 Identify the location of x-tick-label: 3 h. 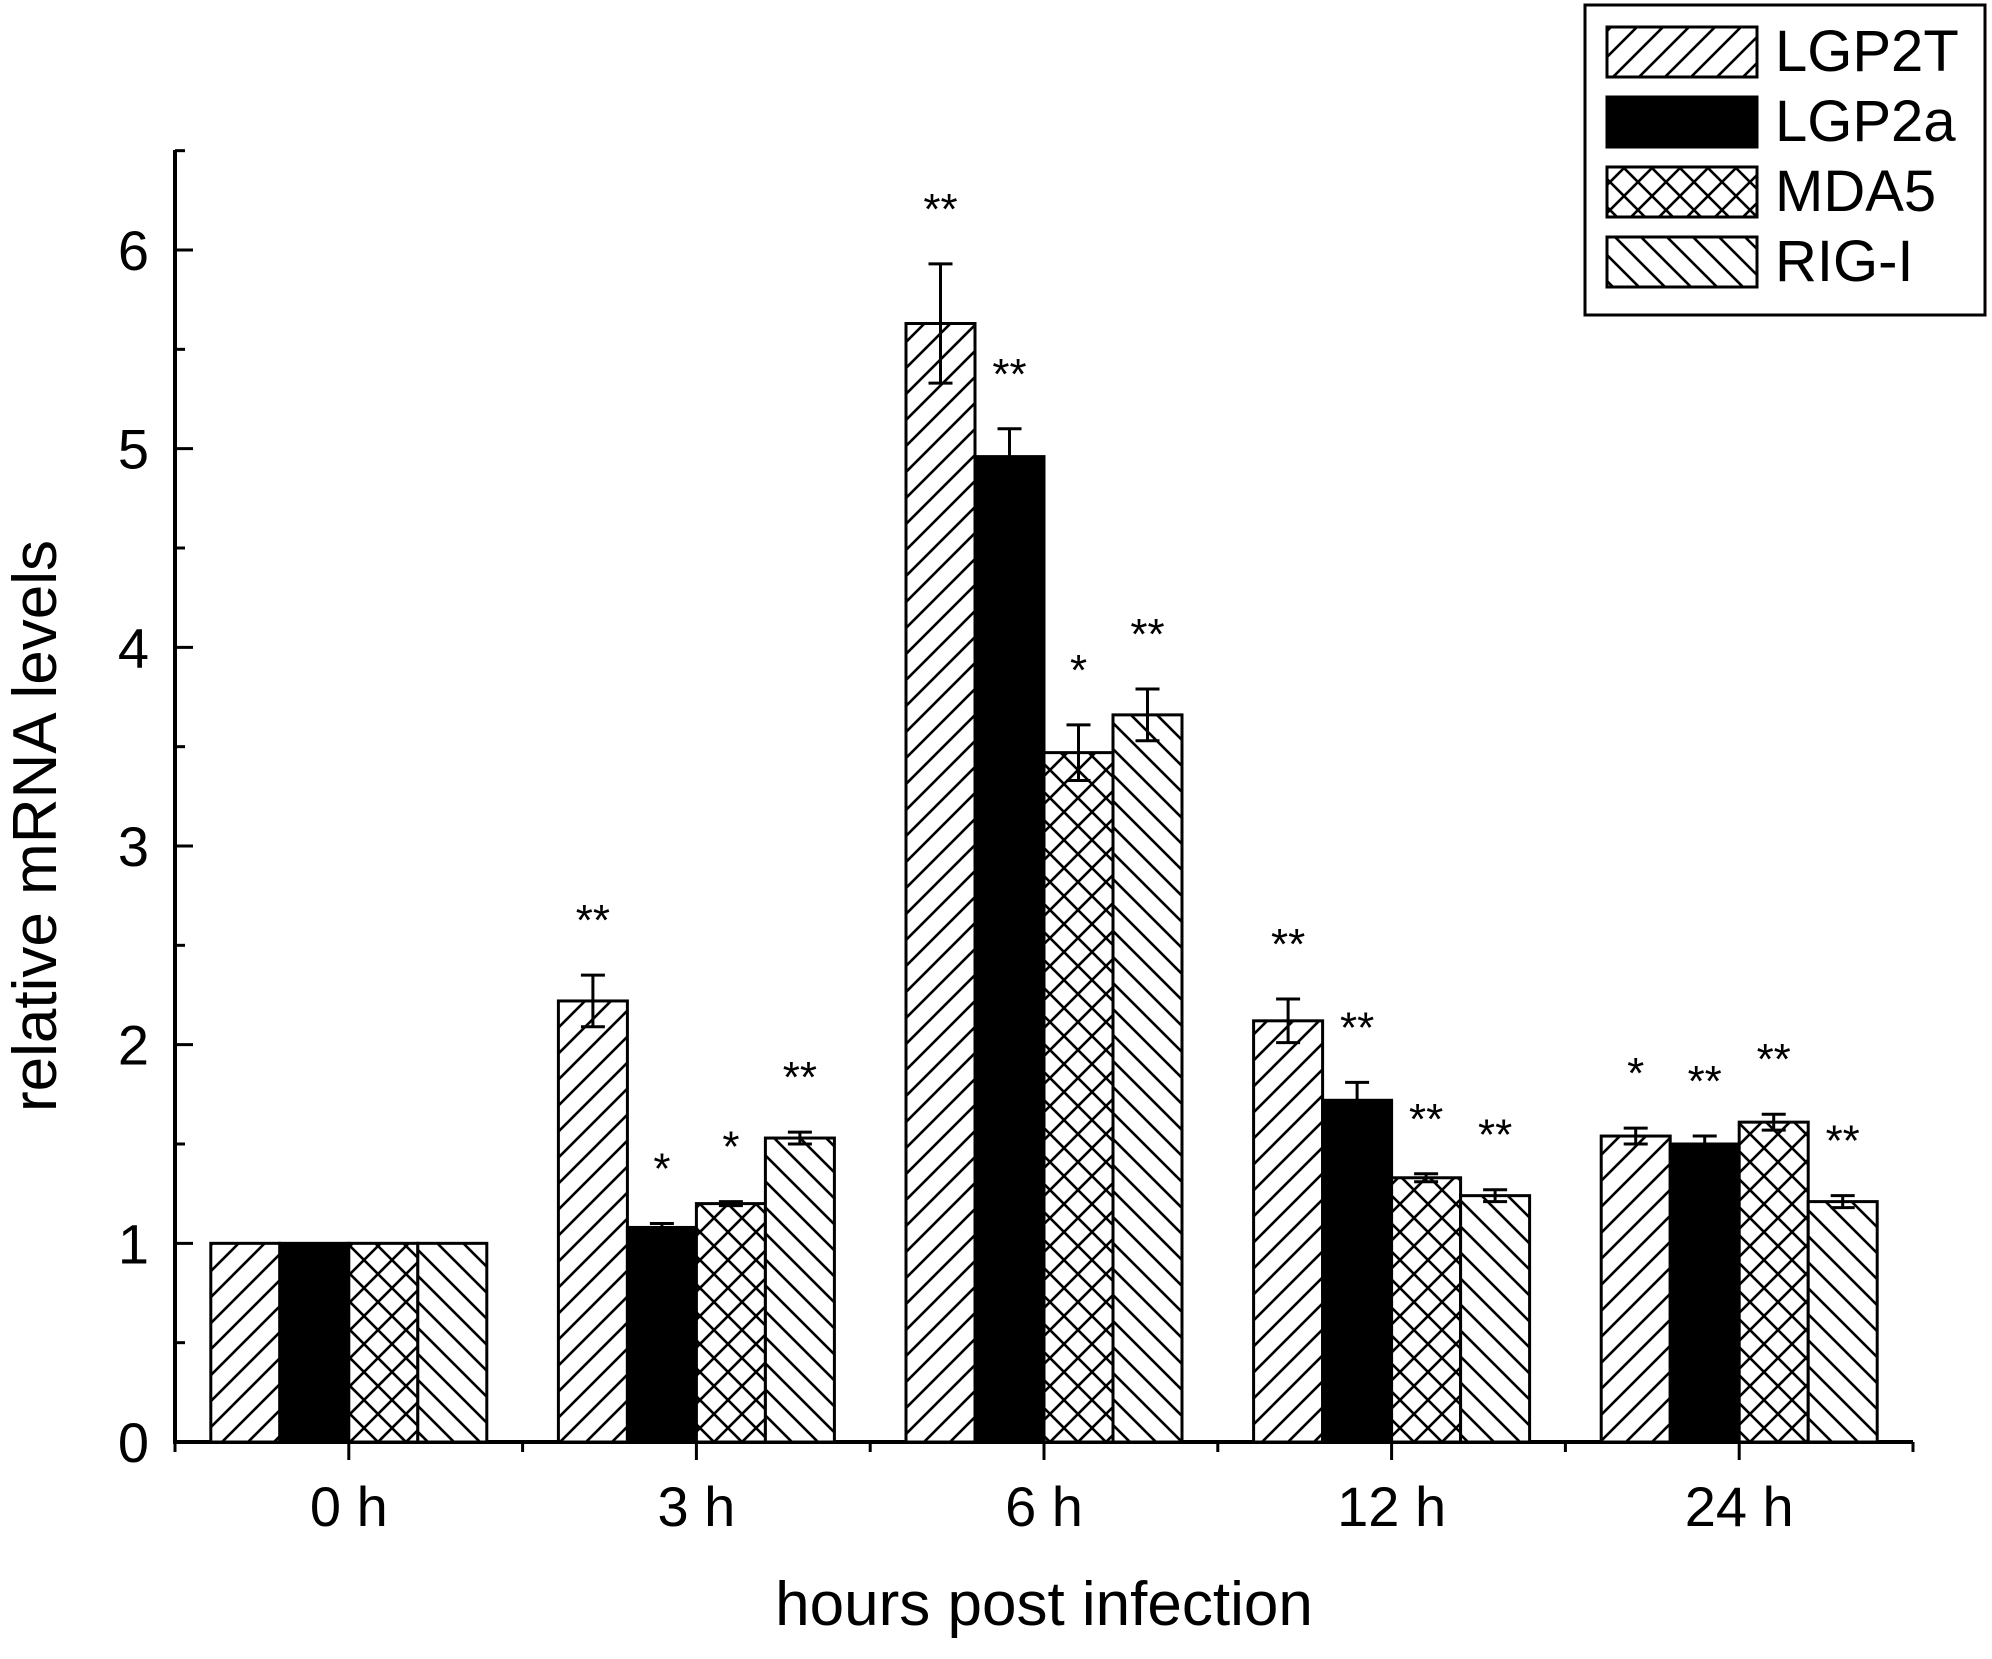
(696, 1506).